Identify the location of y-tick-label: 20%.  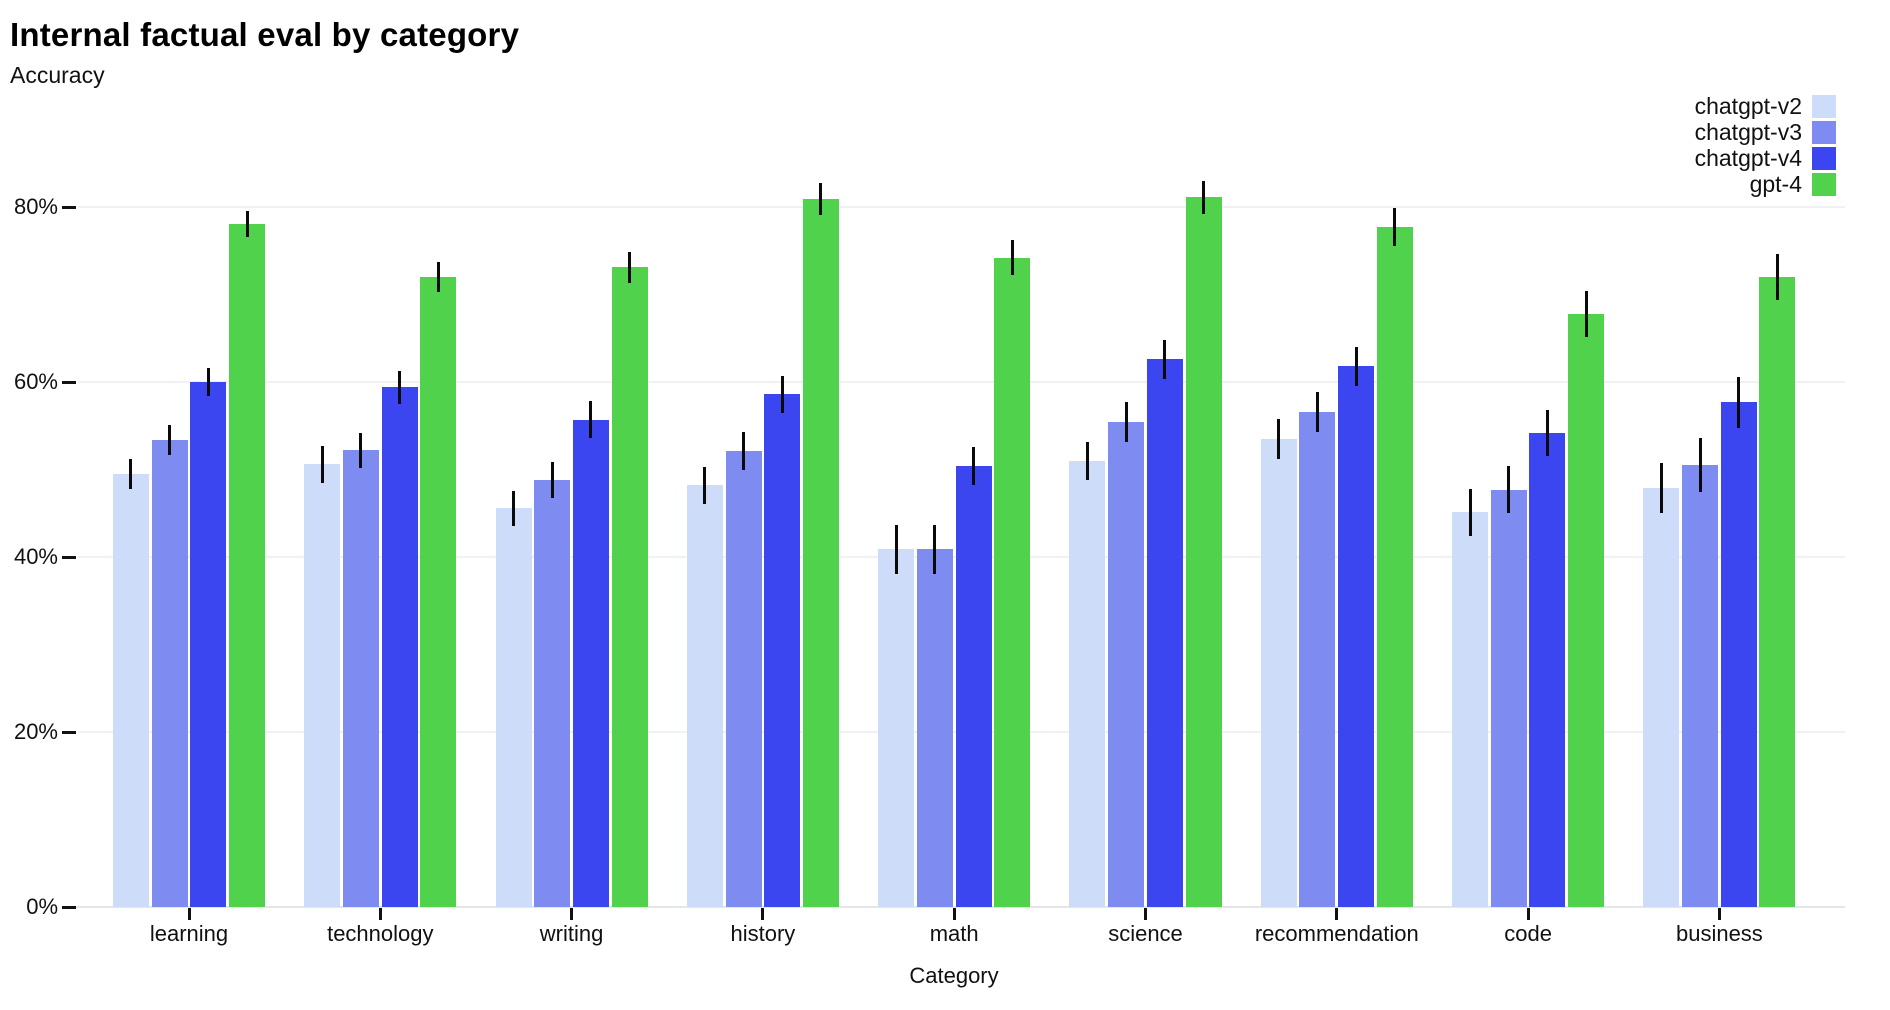
(35, 731).